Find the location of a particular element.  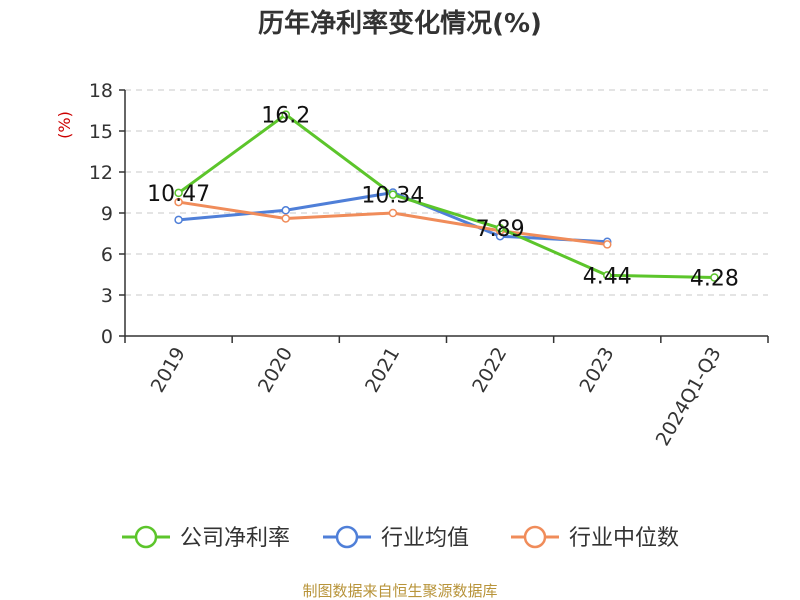

data-label: 16.2 is located at coordinates (285, 116).